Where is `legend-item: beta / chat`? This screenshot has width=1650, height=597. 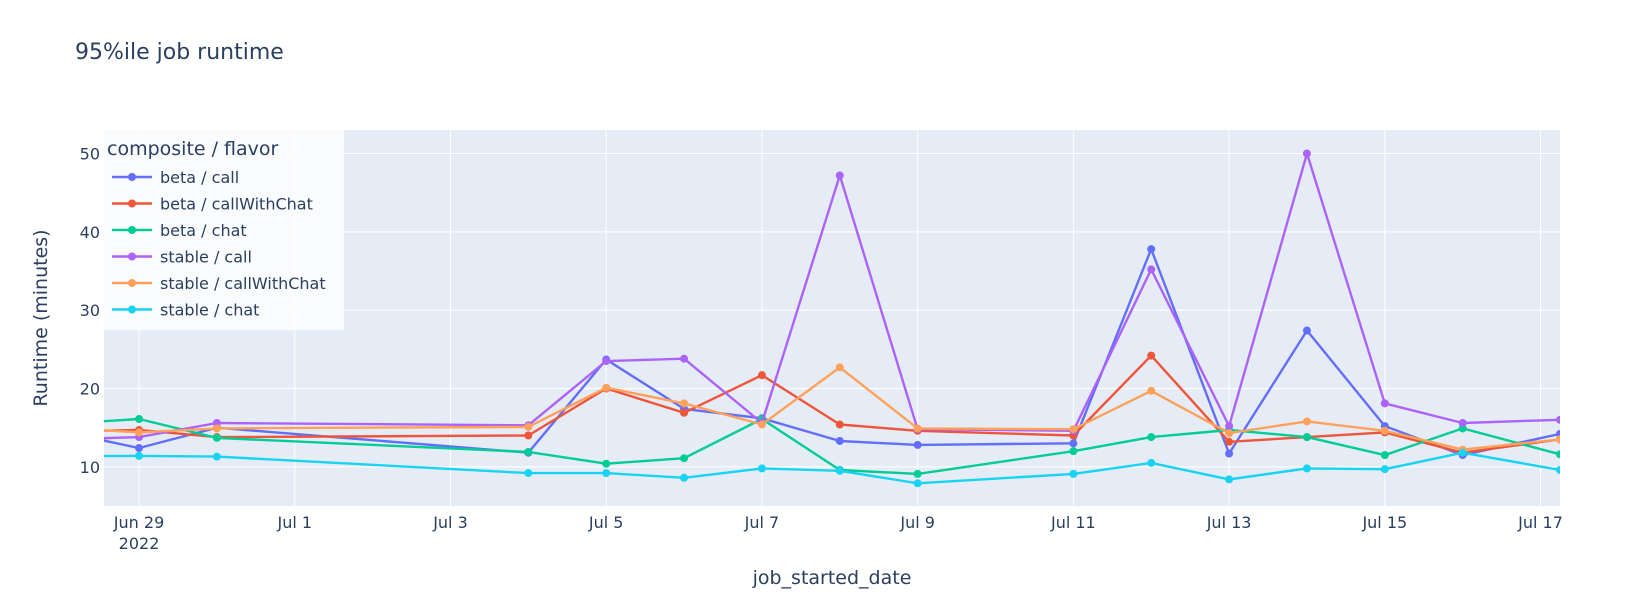
legend-item: beta / chat is located at coordinates (179, 230).